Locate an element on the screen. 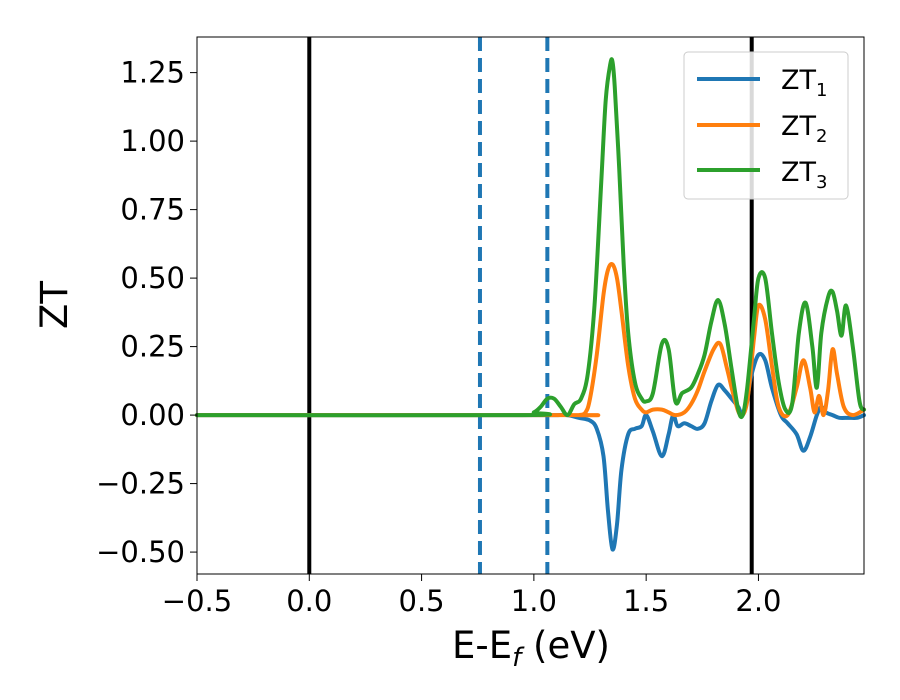  y-tick-label: 0.25 is located at coordinates (152, 347).